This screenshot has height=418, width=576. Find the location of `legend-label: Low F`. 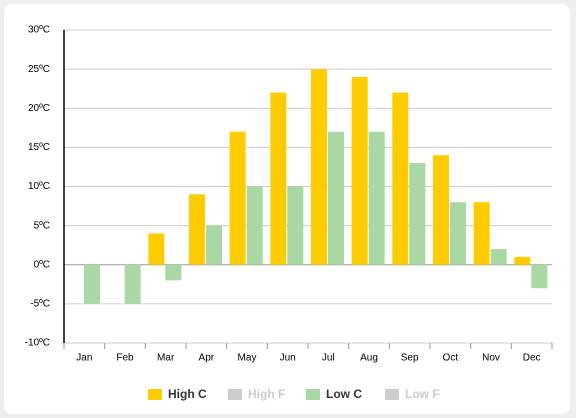

legend-label: Low F is located at coordinates (422, 394).